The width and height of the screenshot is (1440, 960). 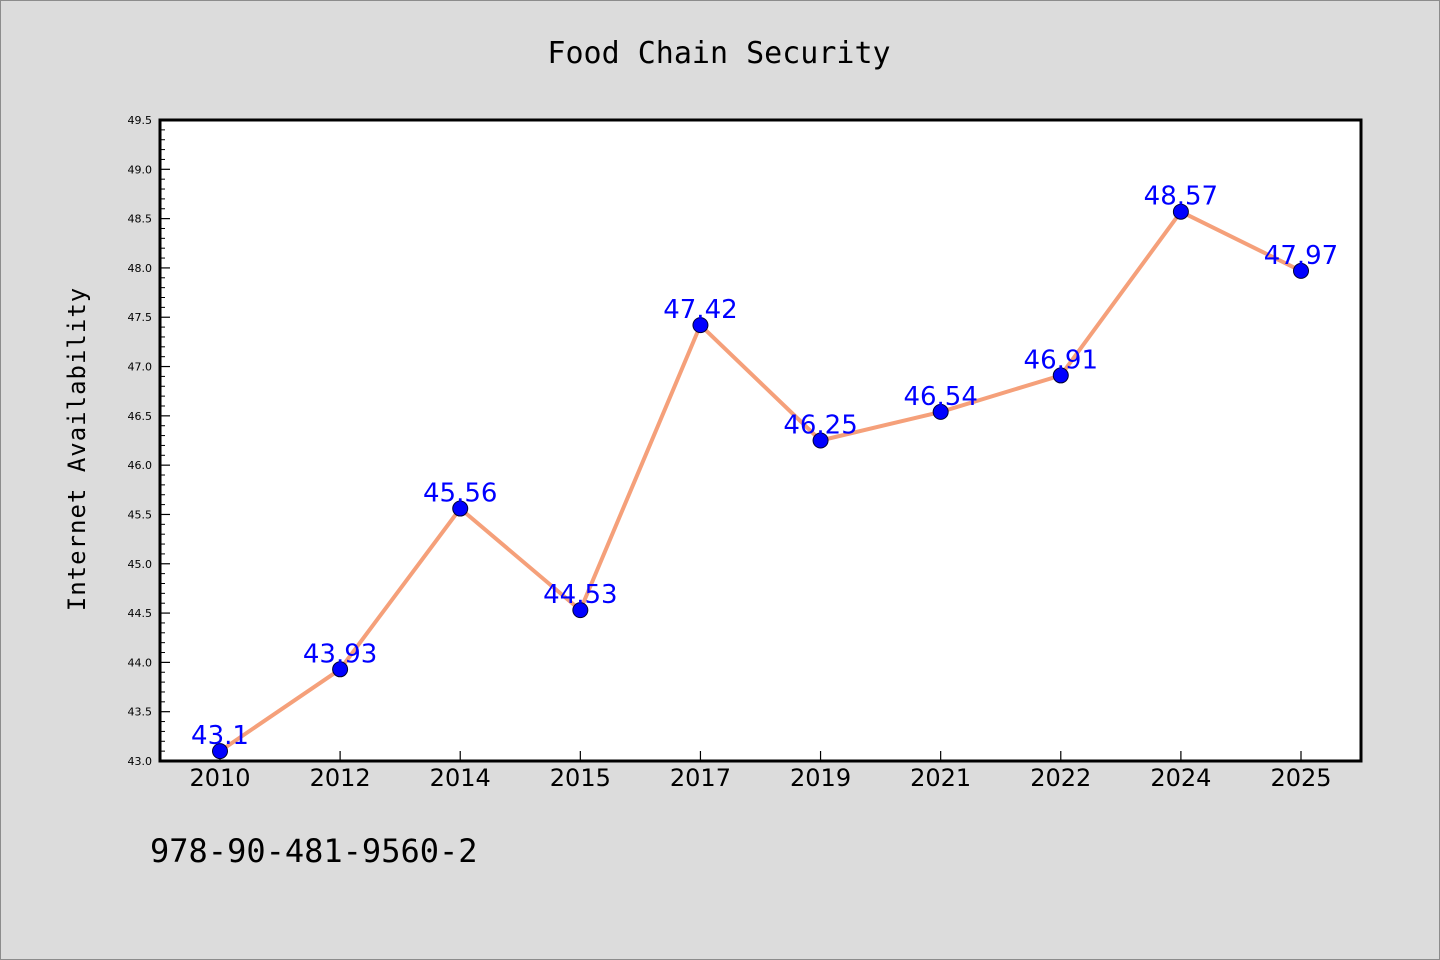 What do you see at coordinates (77, 449) in the screenshot?
I see `y-axis-label: Internet Availability` at bounding box center [77, 449].